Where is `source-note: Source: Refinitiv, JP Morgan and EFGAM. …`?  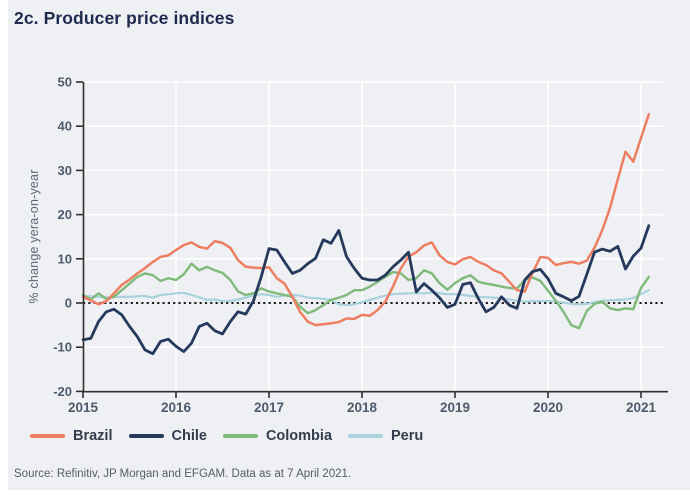 source-note: Source: Refinitiv, JP Morgan and EFGAM. … is located at coordinates (183, 474).